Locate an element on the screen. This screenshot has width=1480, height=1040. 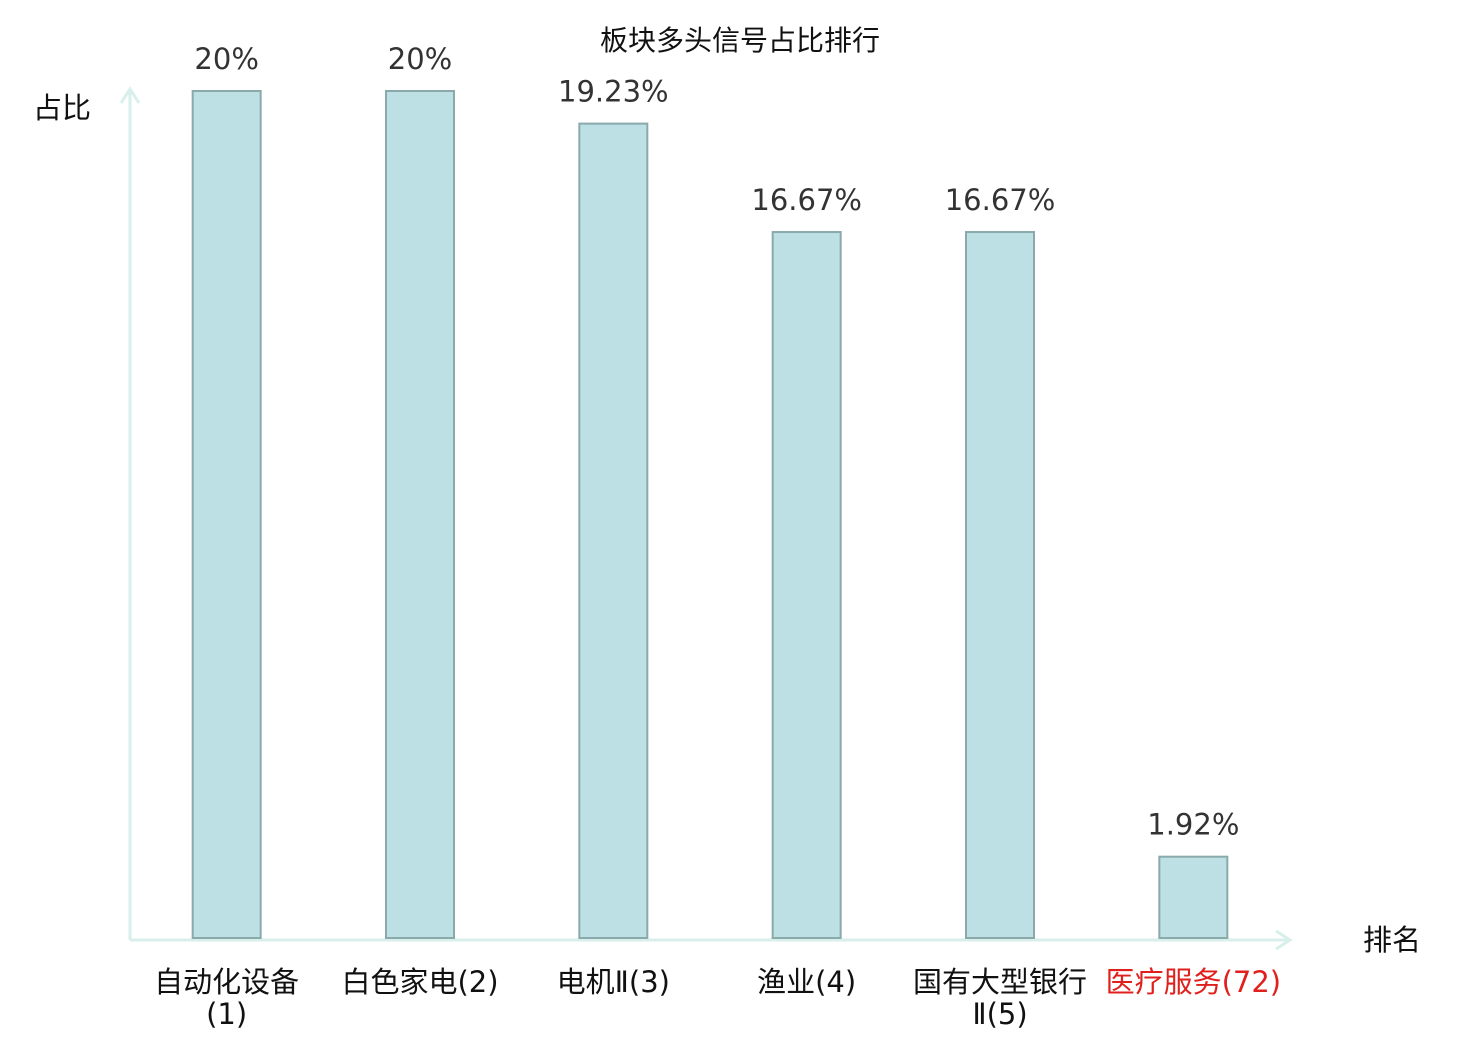
y-axis-label: 占比 is located at coordinates (62, 108).